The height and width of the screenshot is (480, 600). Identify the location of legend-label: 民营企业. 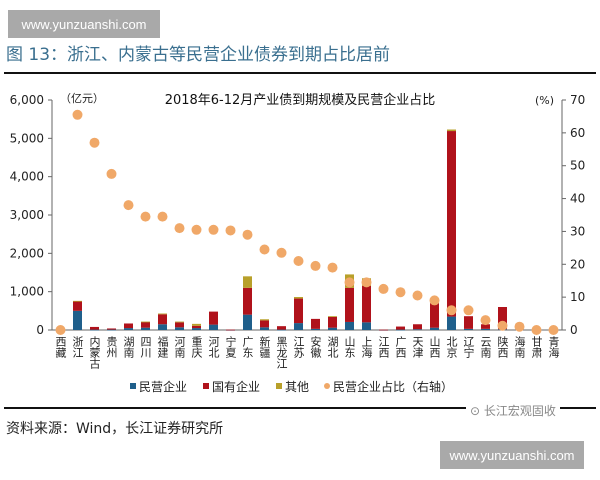
(163, 386).